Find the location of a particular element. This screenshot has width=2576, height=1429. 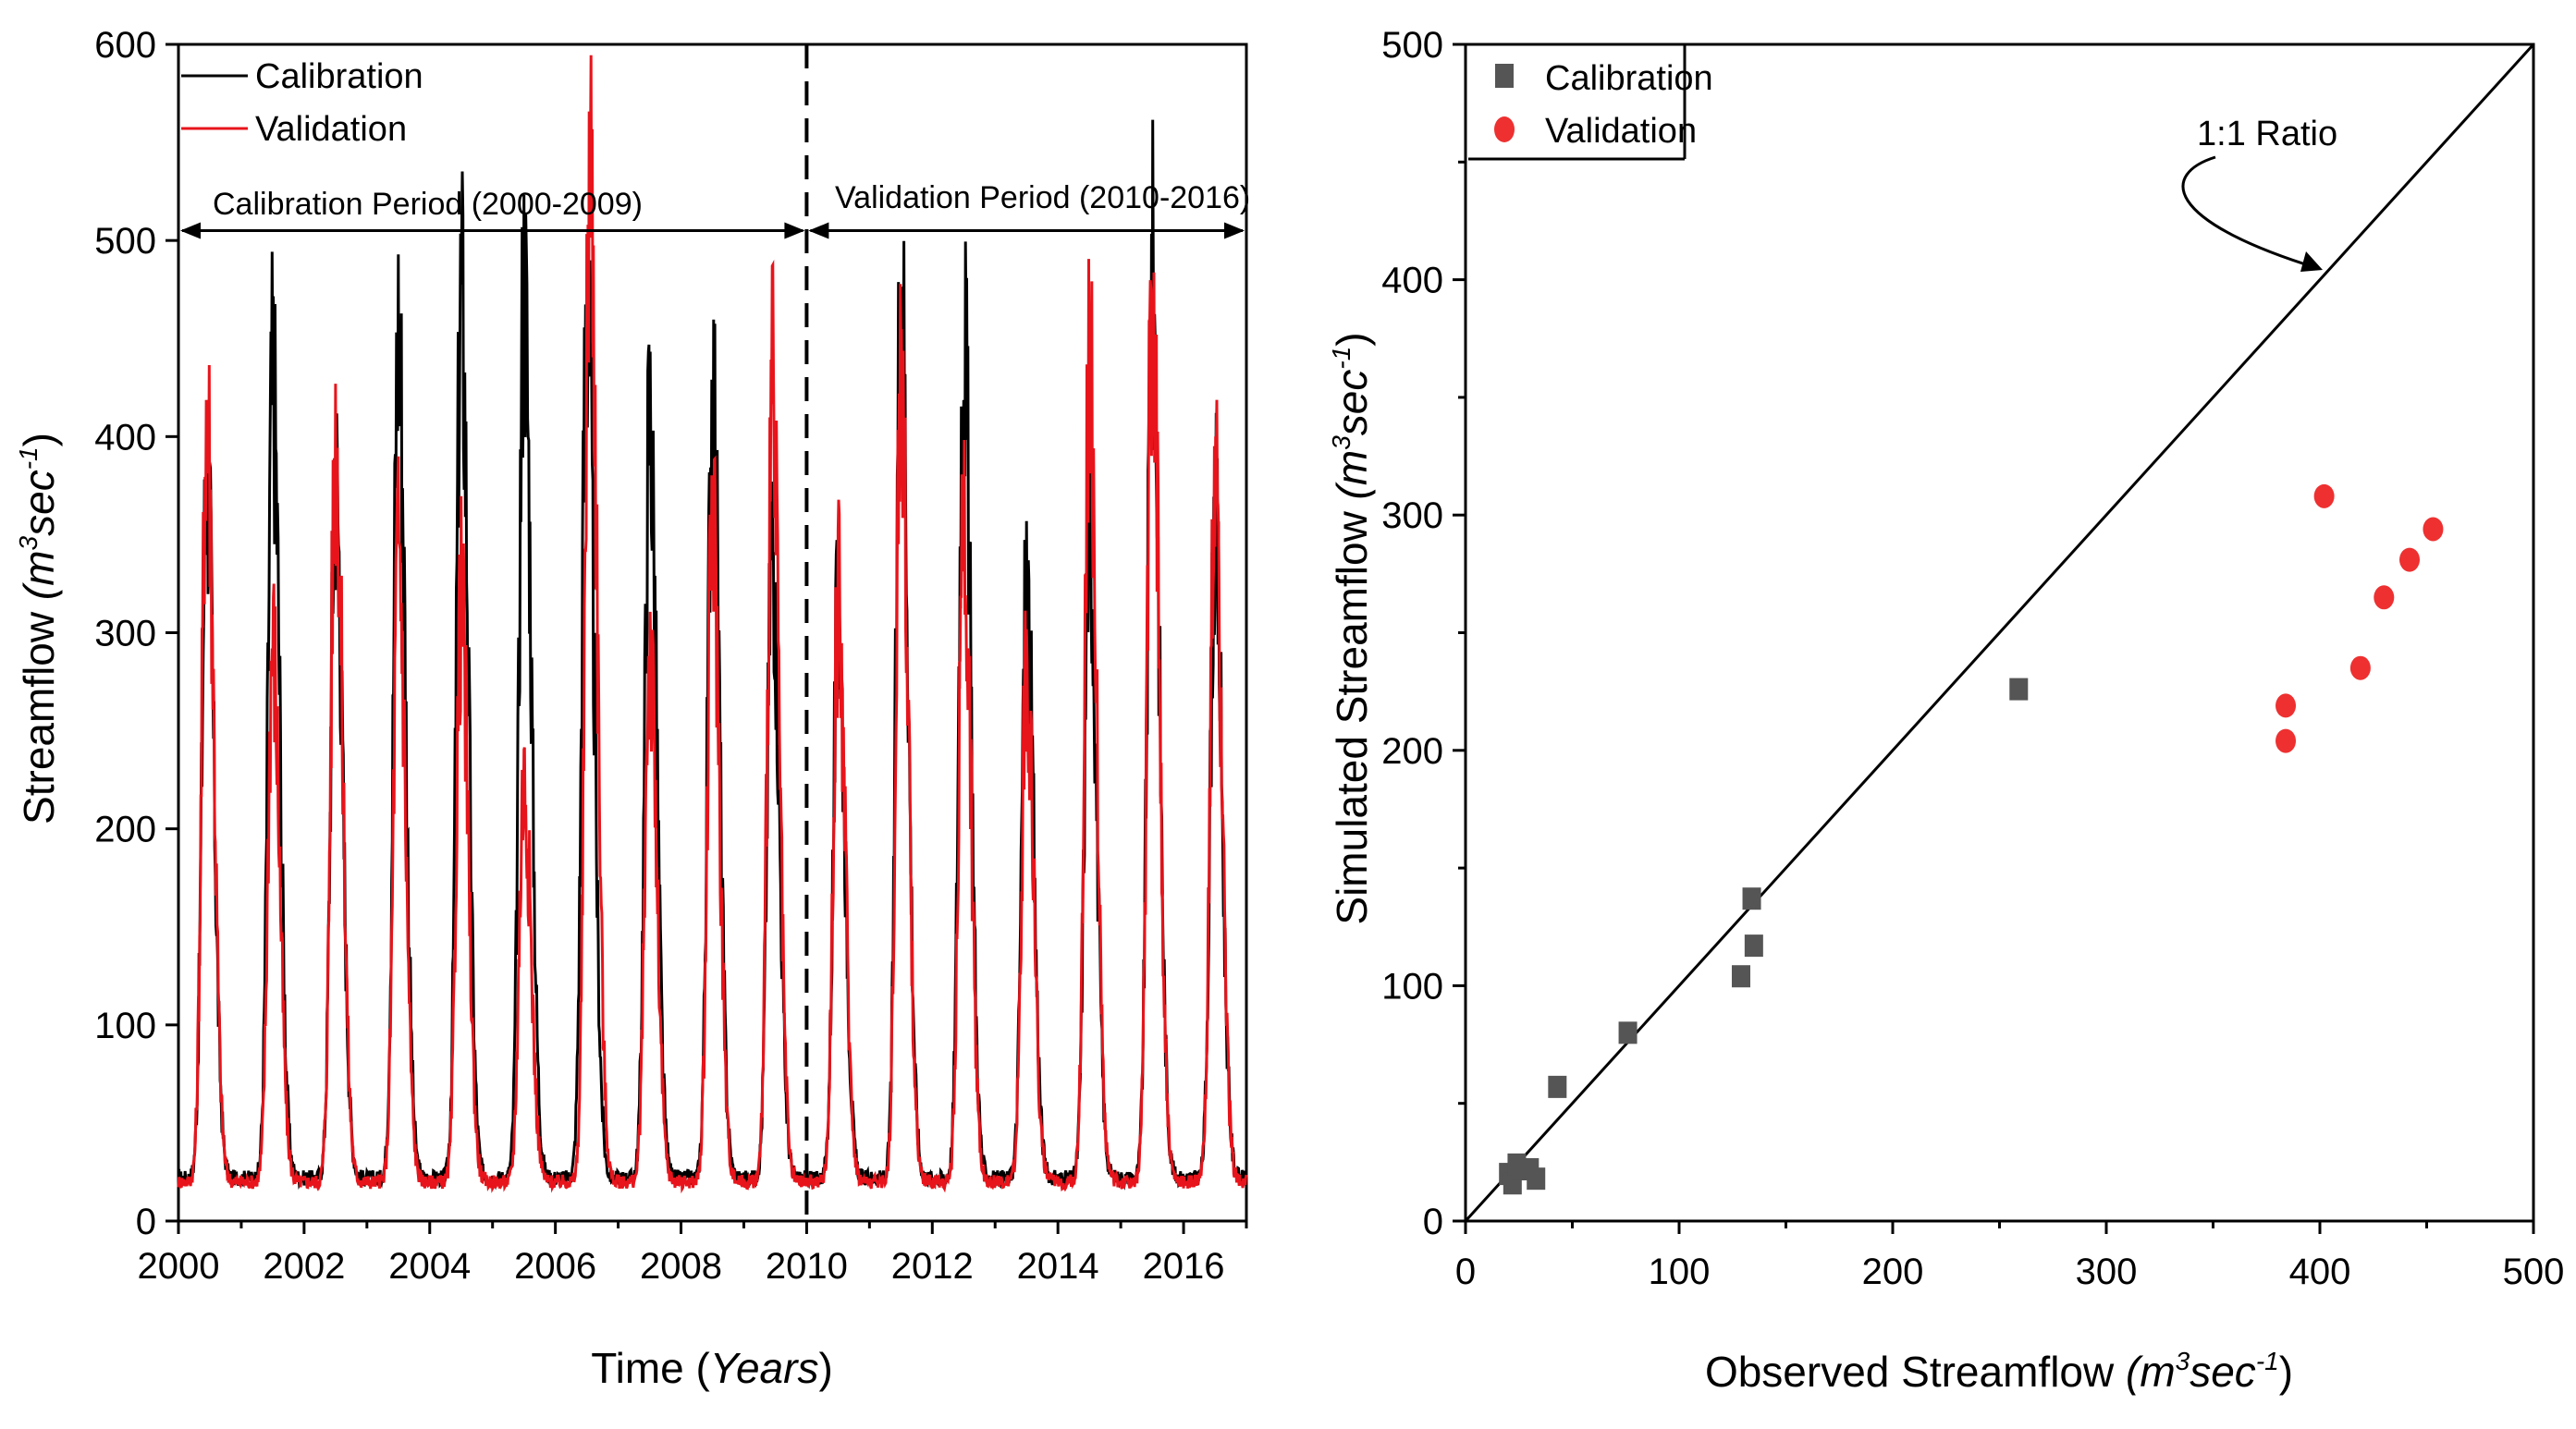

scatter-x-axis-title: Observed Streamflow (m3sec-1) is located at coordinates (1999, 1371).